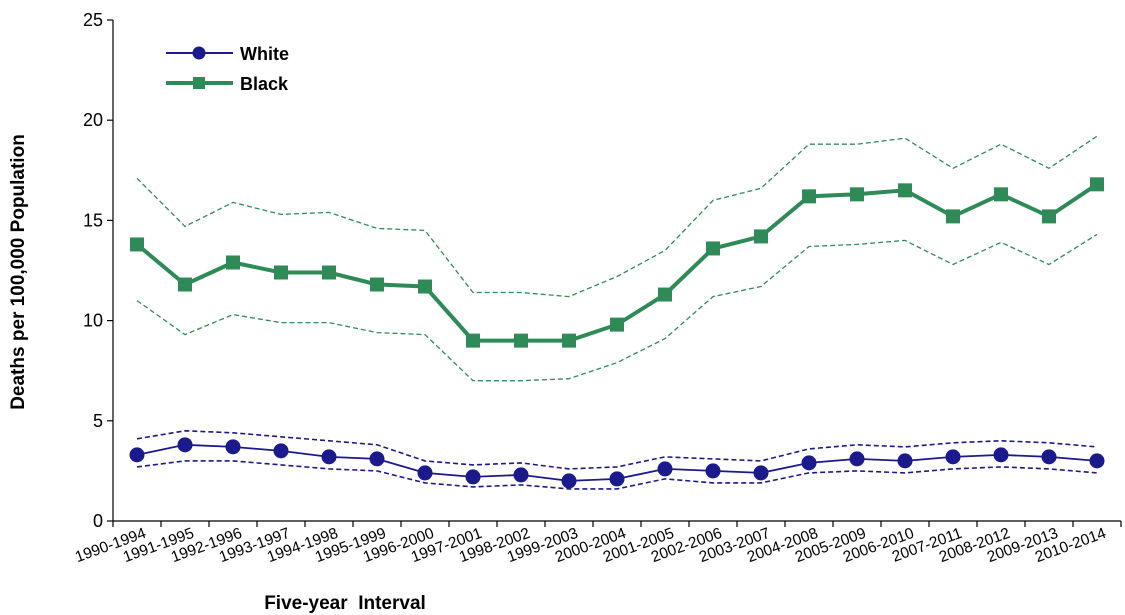  I want to click on y-tick-label: 15, so click(93, 220).